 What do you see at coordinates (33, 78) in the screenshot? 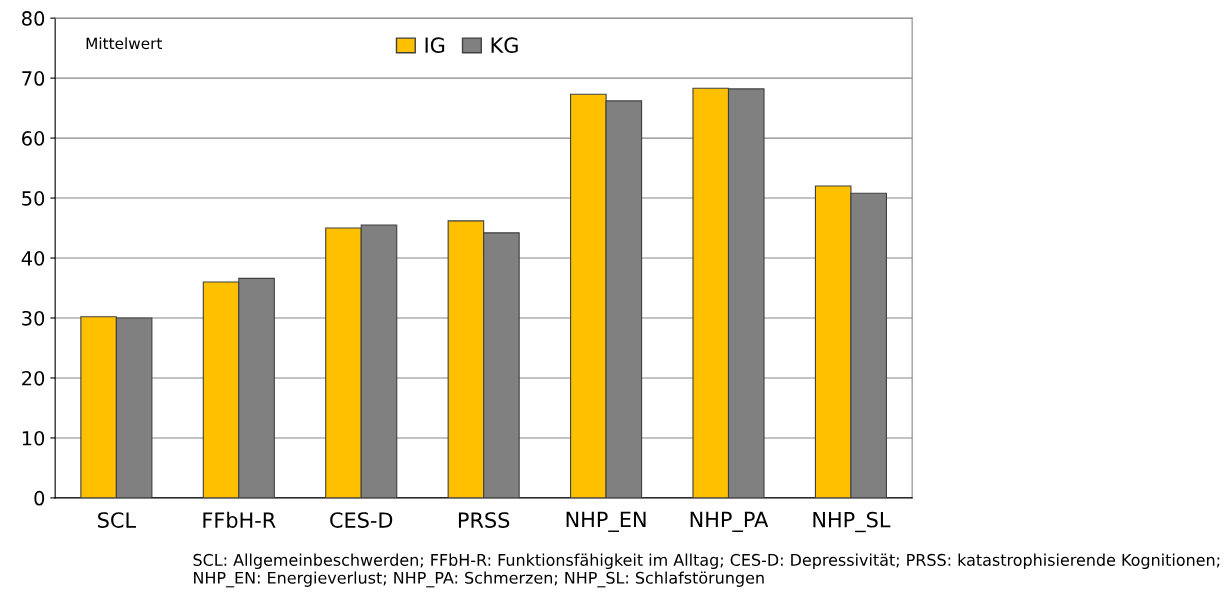
I see `y-tick-label: 70` at bounding box center [33, 78].